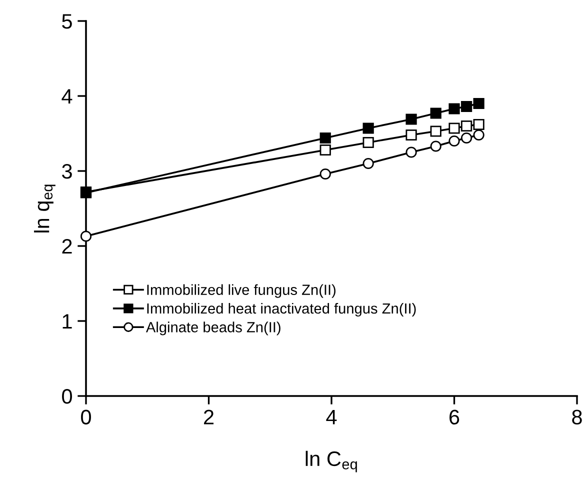 Image resolution: width=583 pixels, height=493 pixels. Describe the element at coordinates (455, 417) in the screenshot. I see `x-tick-label: 6` at that location.